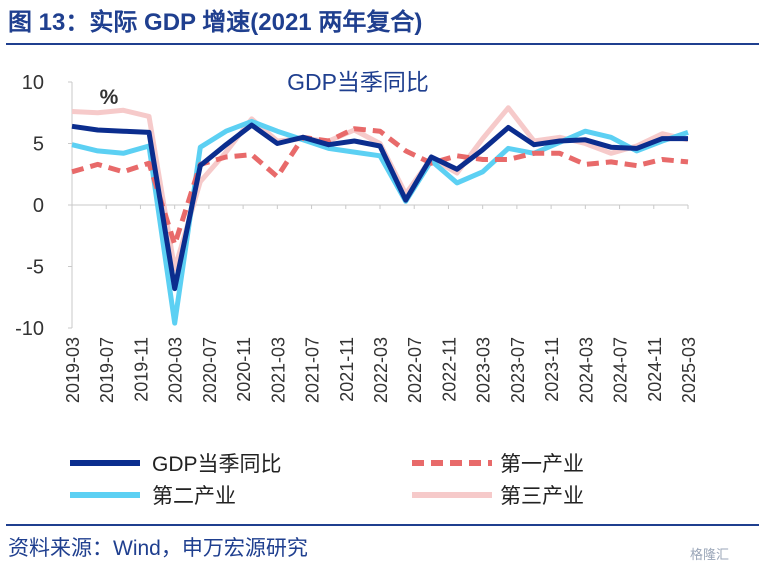 The width and height of the screenshot is (765, 570). Describe the element at coordinates (141, 369) in the screenshot. I see `x-tick-label: 2019-11` at that location.